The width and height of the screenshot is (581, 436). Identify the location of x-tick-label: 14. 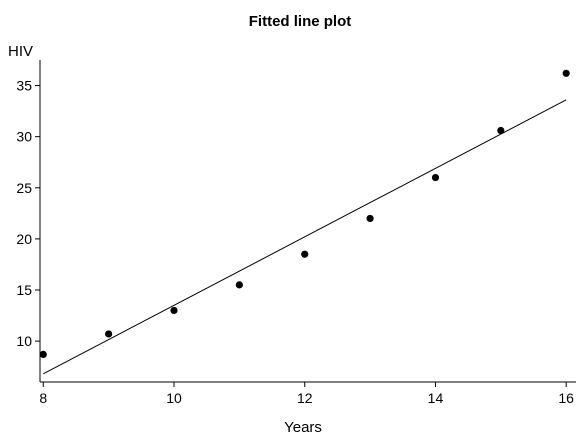
(436, 398).